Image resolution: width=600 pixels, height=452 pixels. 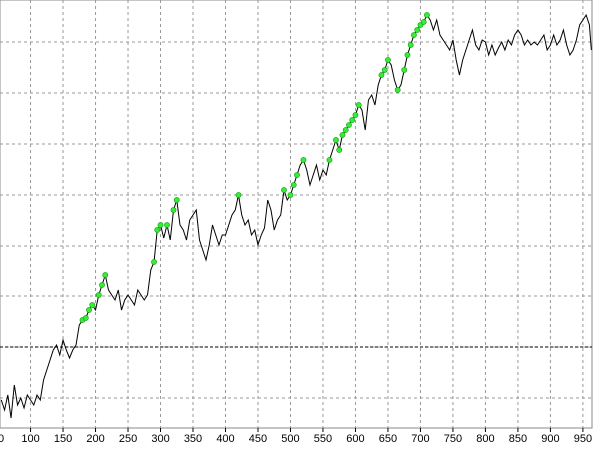 What do you see at coordinates (30, 439) in the screenshot?
I see `x-tick-label: 100` at bounding box center [30, 439].